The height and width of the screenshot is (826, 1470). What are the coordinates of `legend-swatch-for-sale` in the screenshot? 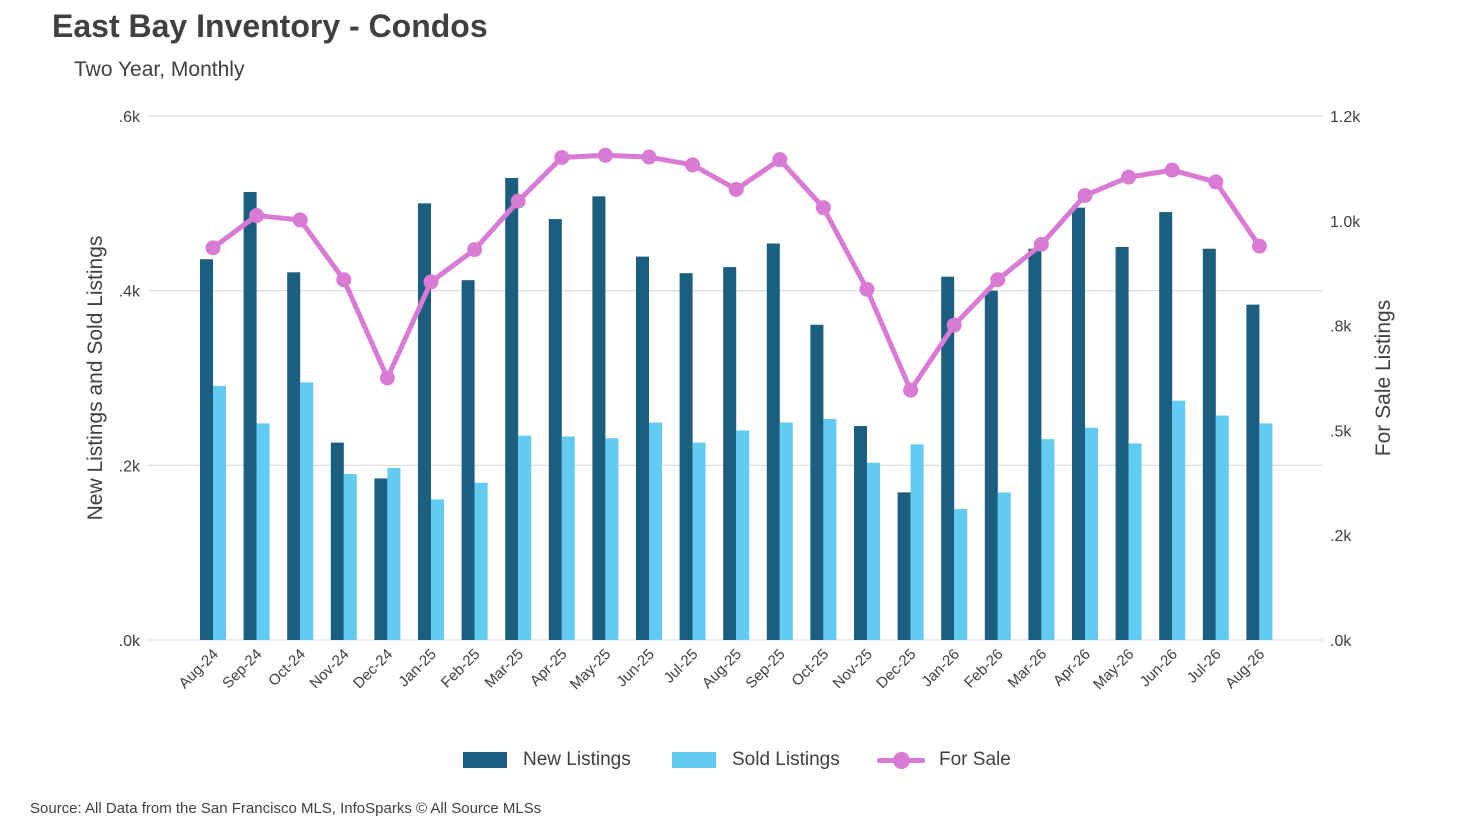 It's located at (901, 760).